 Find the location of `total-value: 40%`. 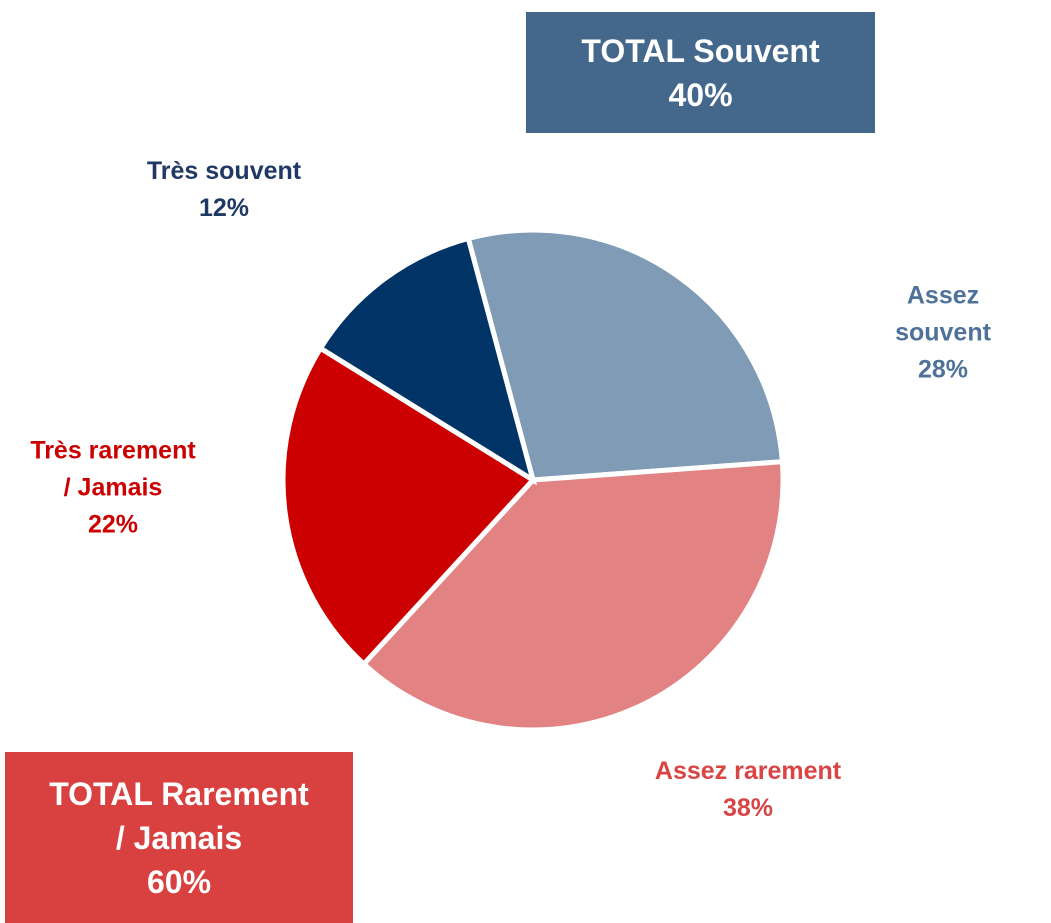

total-value: 40% is located at coordinates (700, 94).